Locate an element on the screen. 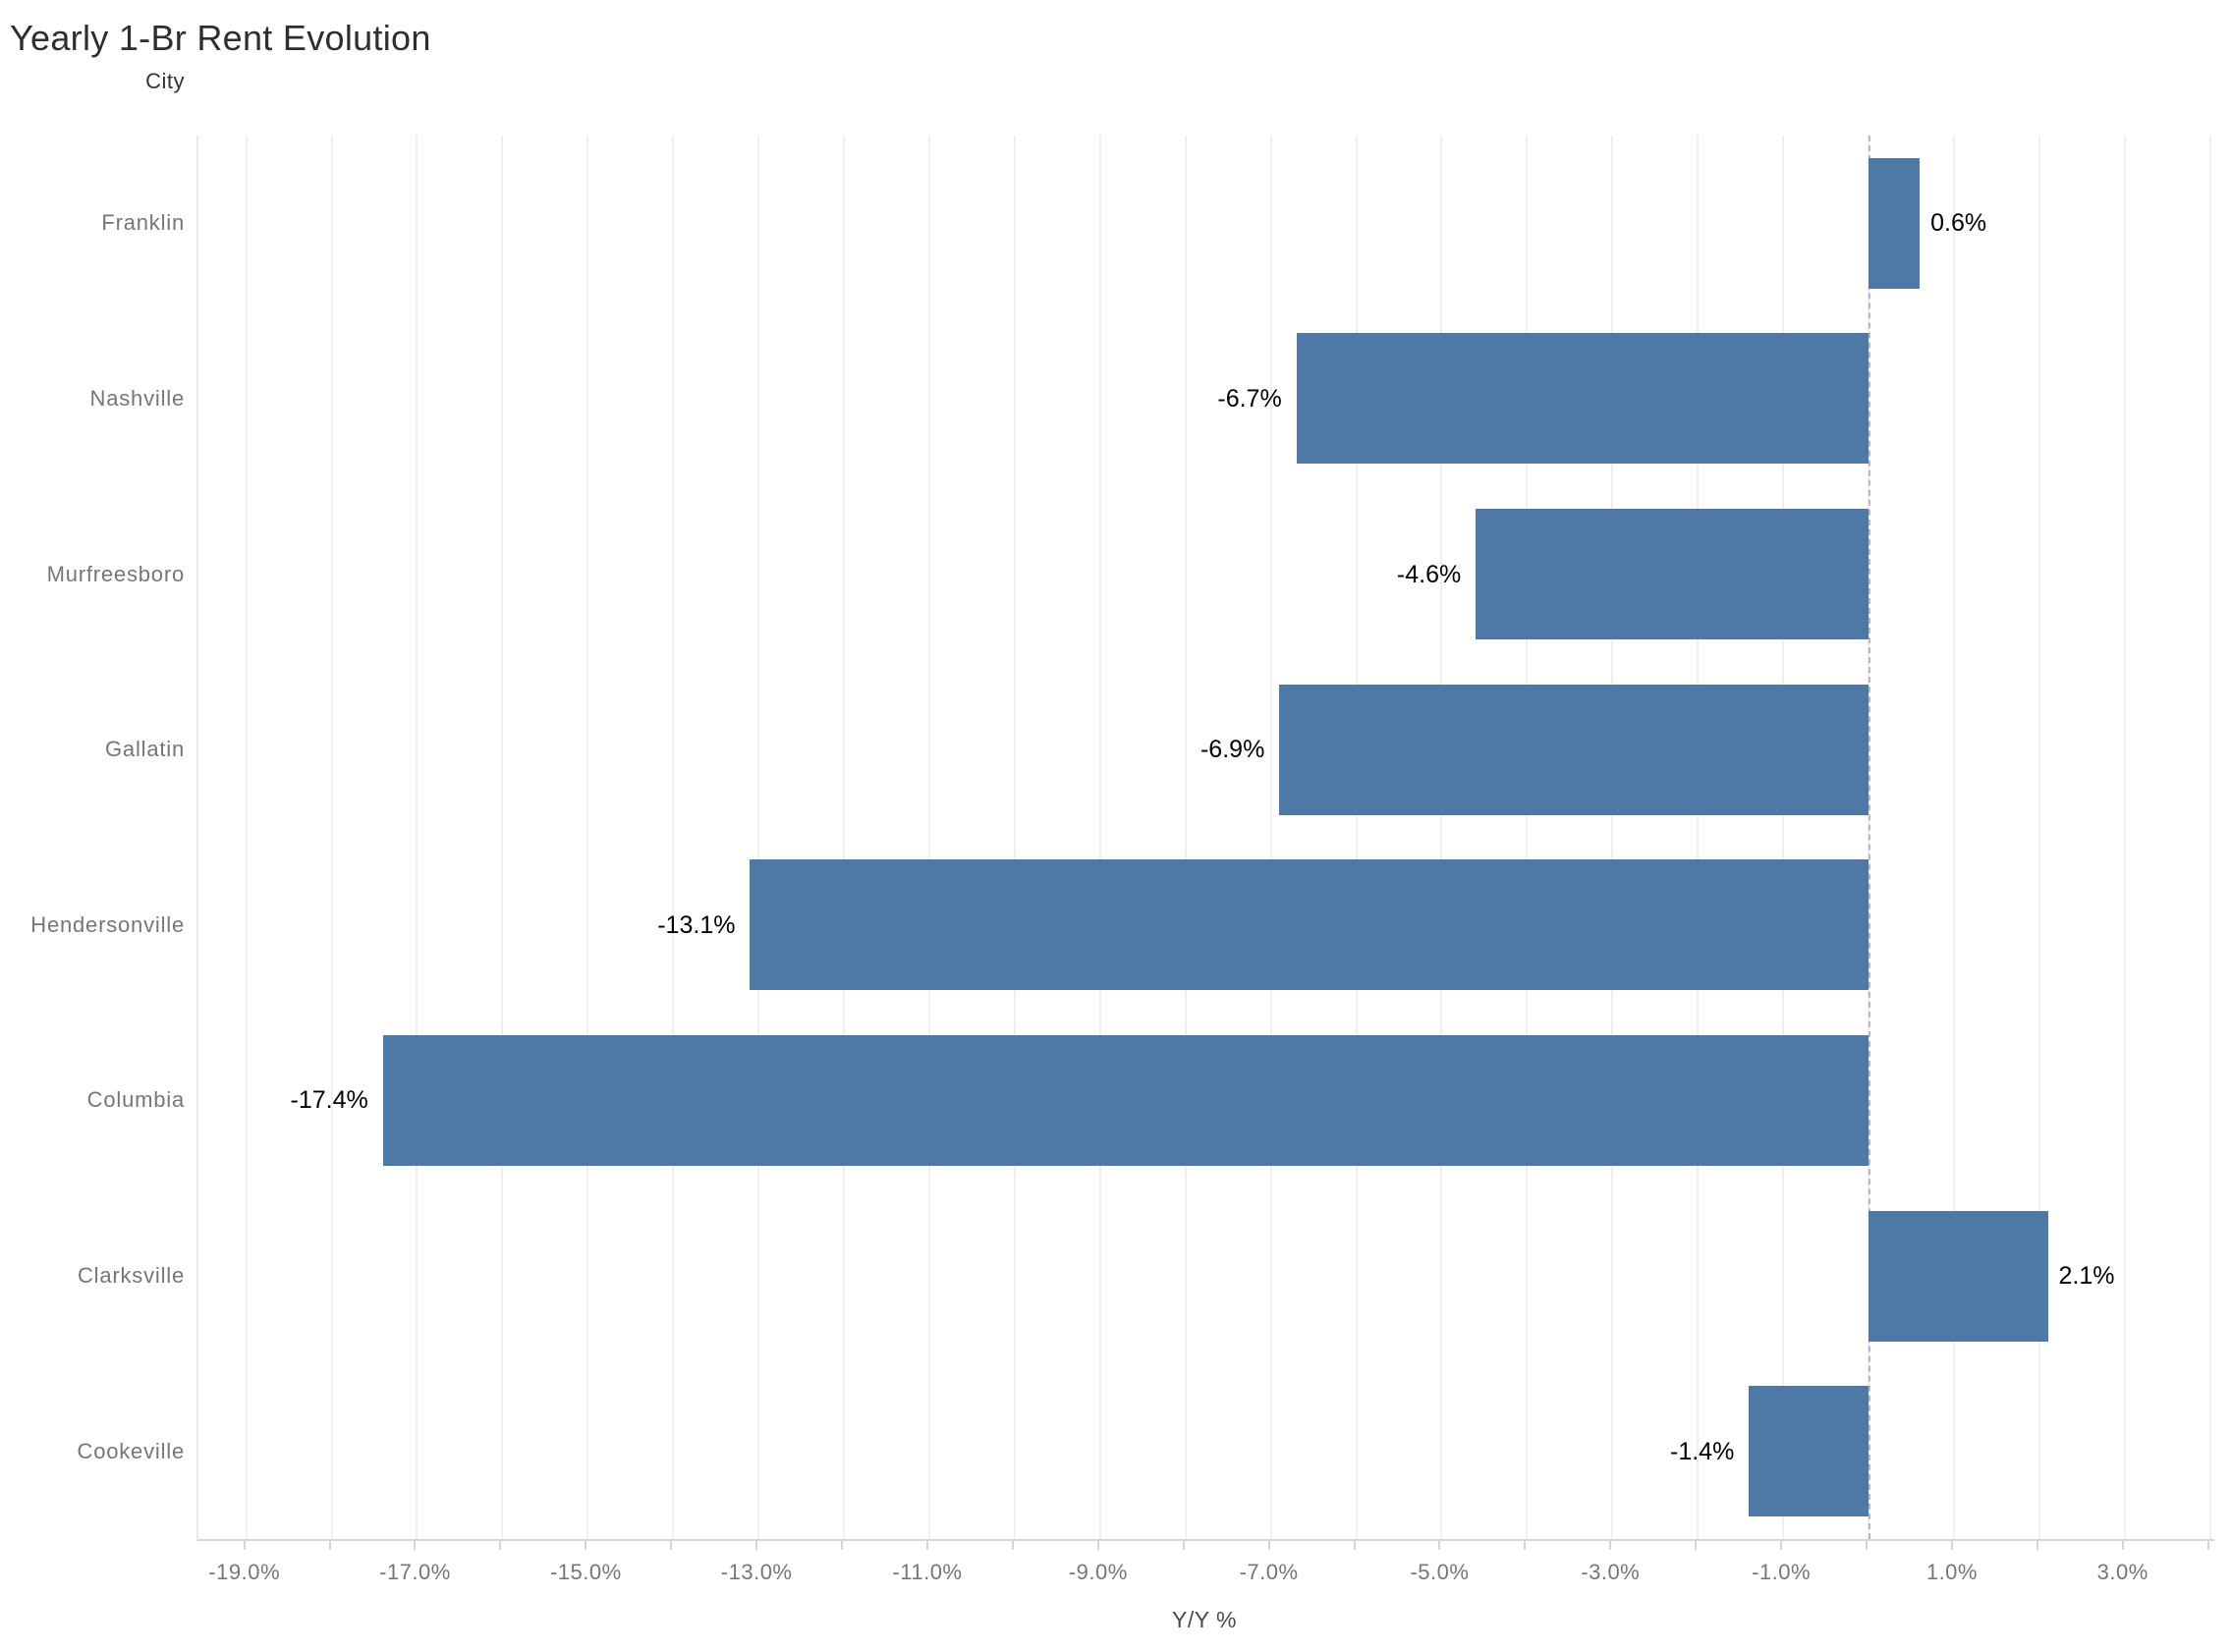 The image size is (2232, 1652). y-axis-tick-label: Cookeville is located at coordinates (131, 1451).